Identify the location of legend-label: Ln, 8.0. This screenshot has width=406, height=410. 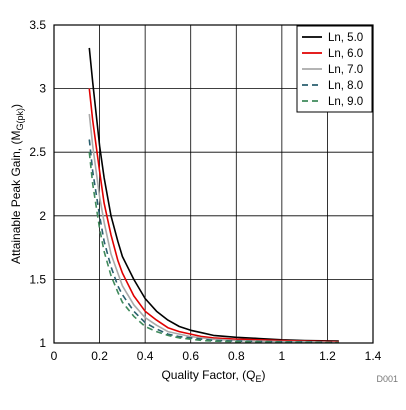
(345, 86).